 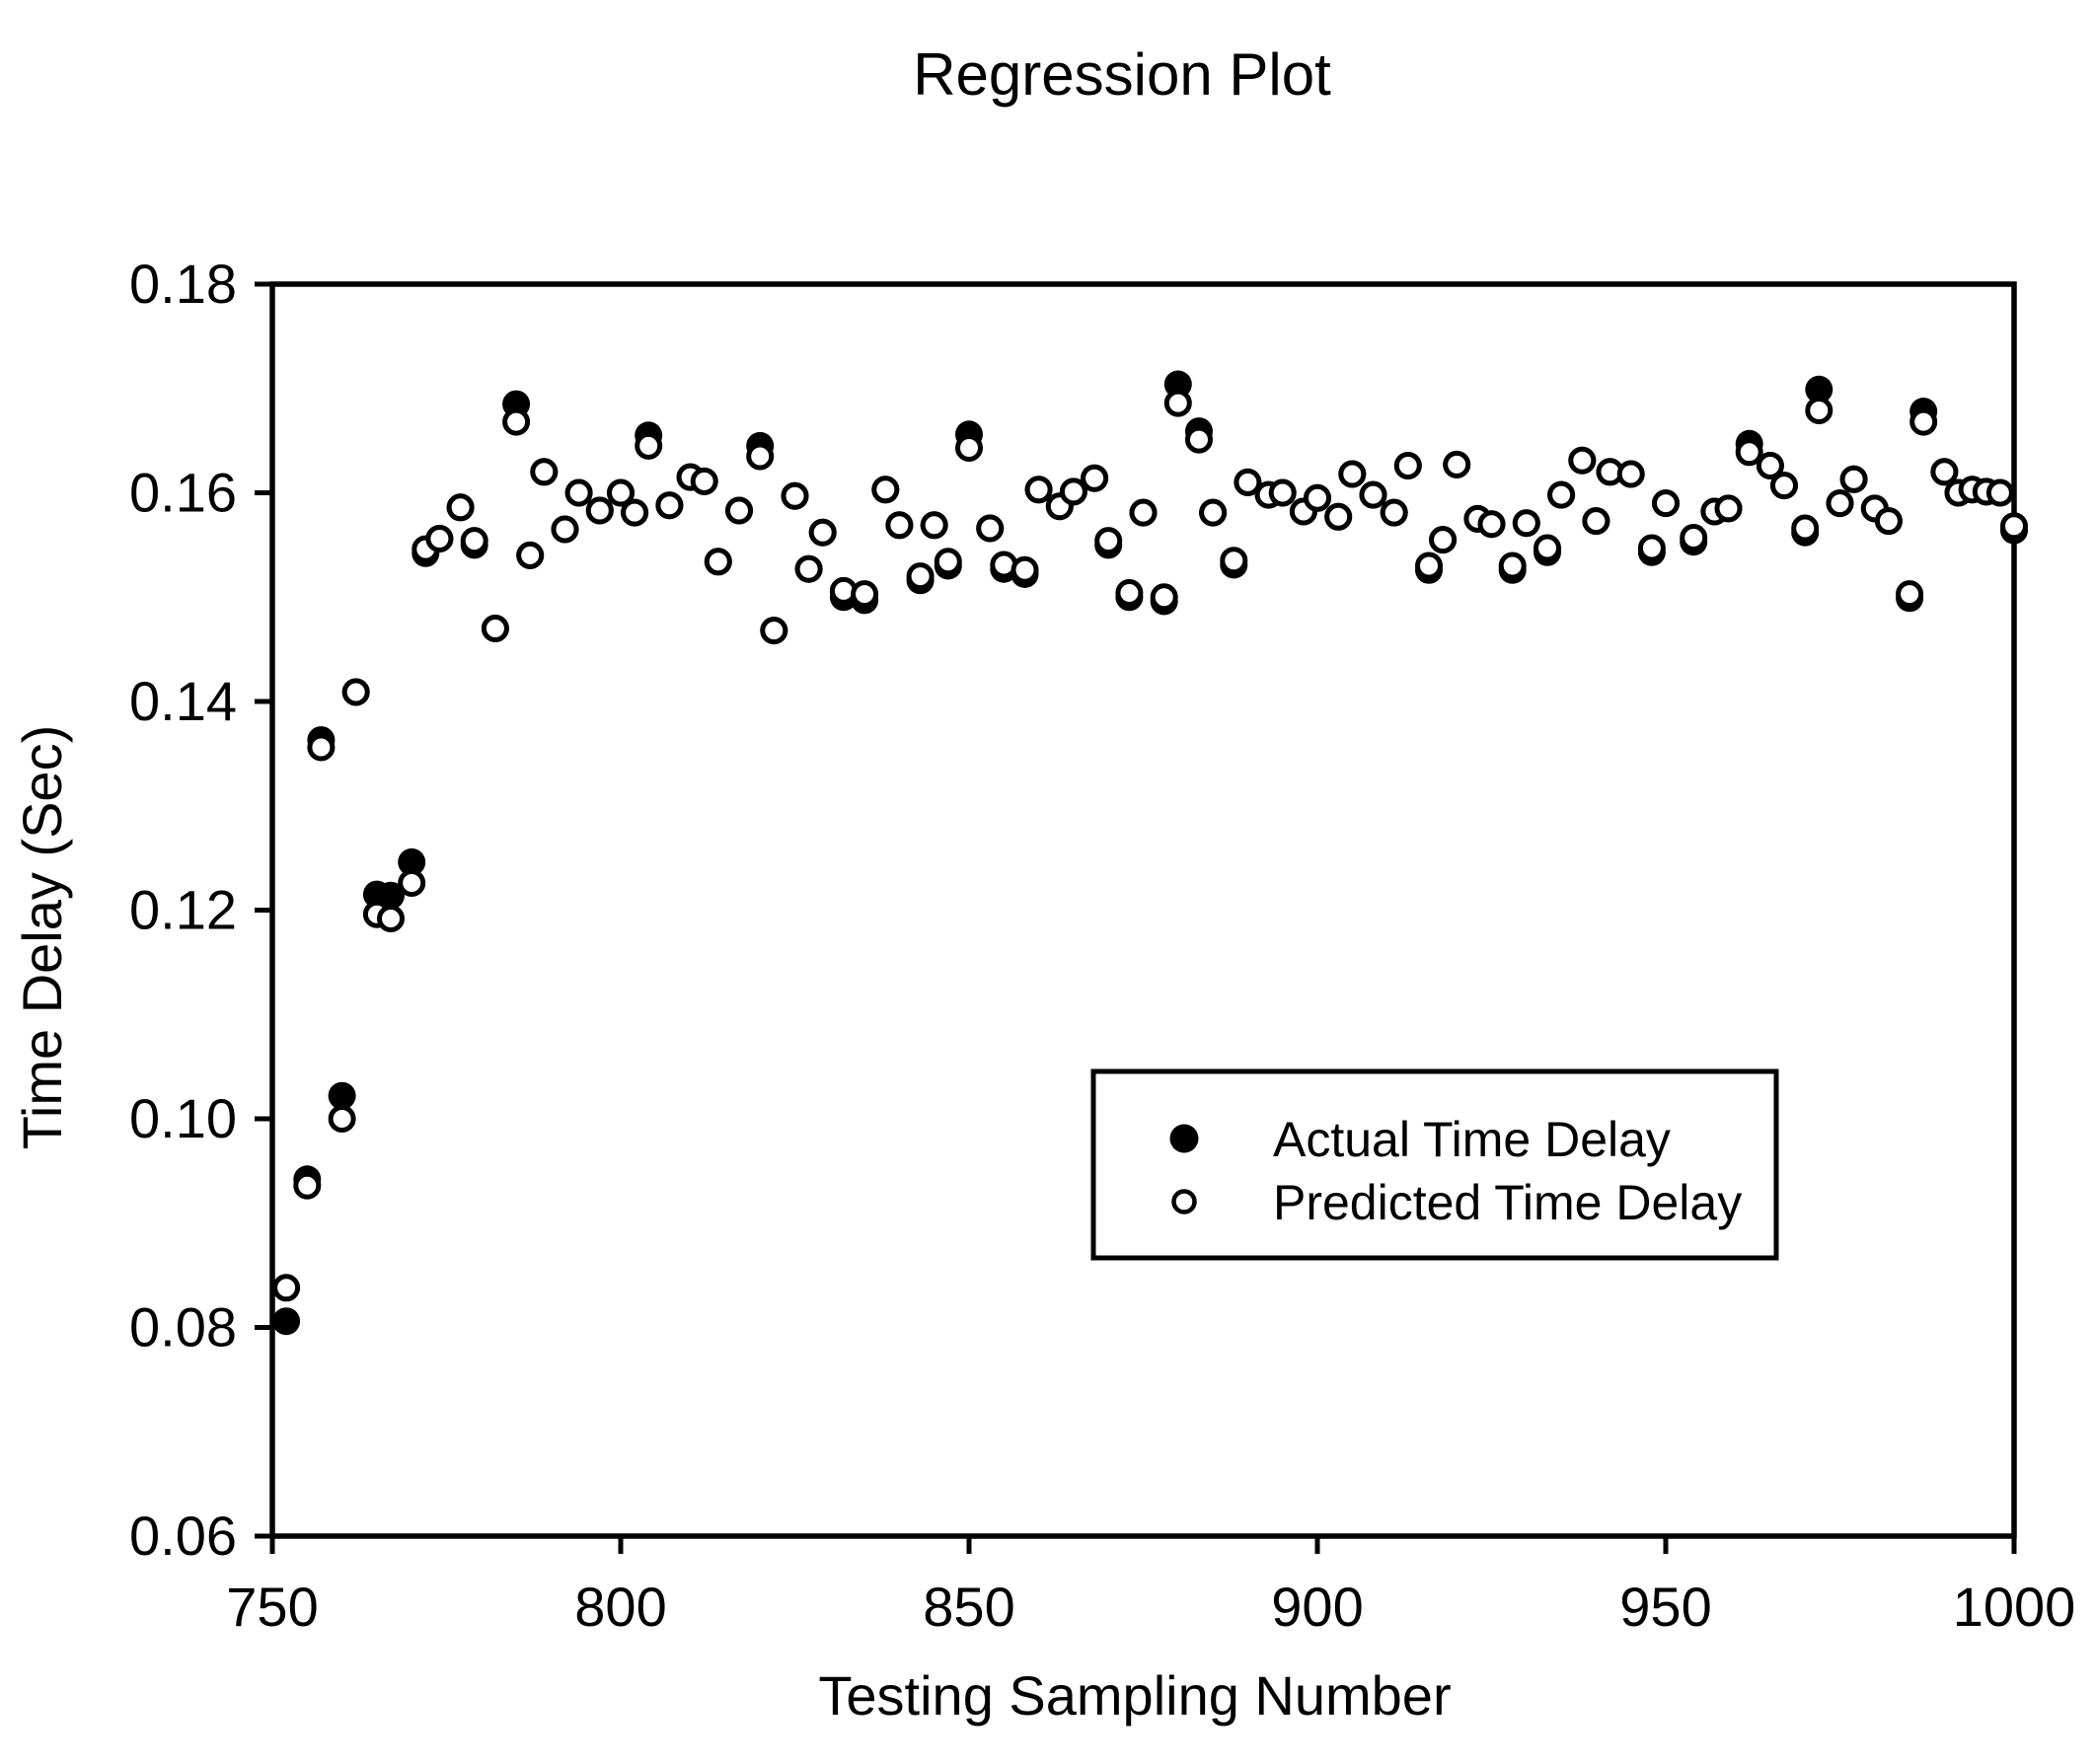 What do you see at coordinates (1665, 1607) in the screenshot?
I see `x-tick-label: 950` at bounding box center [1665, 1607].